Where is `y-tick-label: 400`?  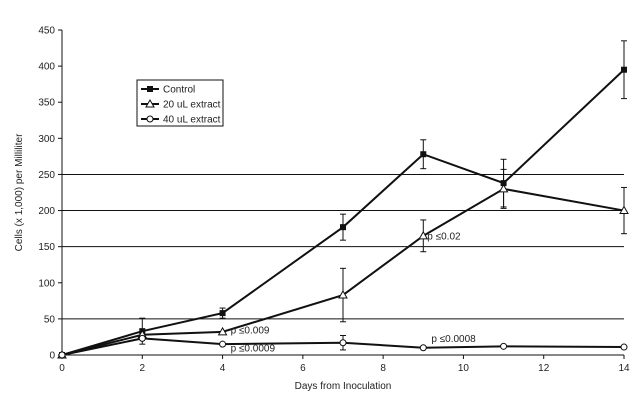 y-tick-label: 400 is located at coordinates (46, 67).